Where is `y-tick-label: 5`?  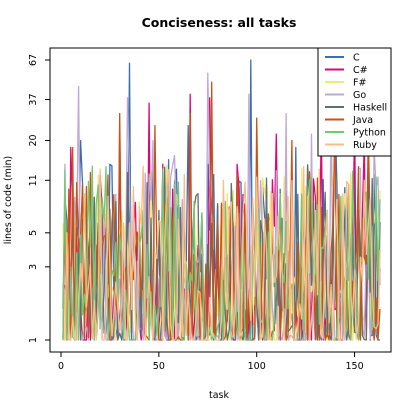
y-tick-label: 5 is located at coordinates (33, 233).